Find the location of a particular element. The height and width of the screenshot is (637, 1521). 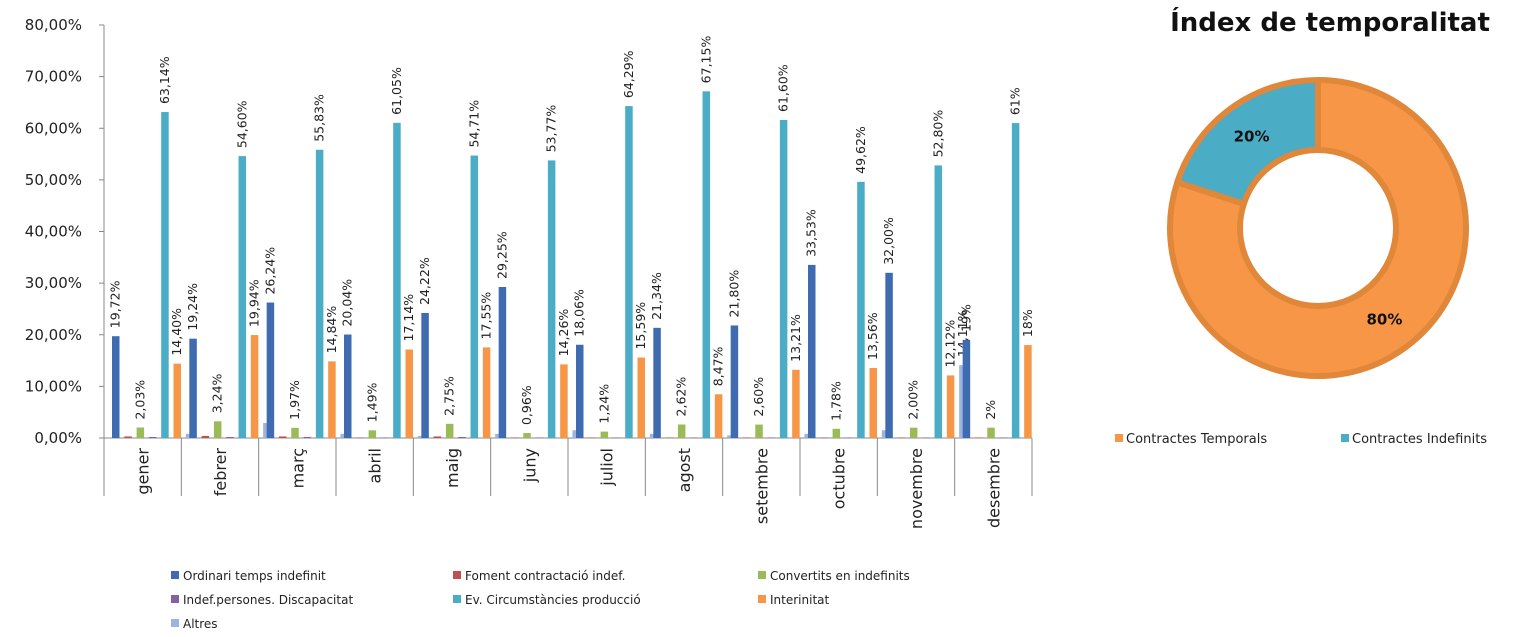

data-label: 49,62% is located at coordinates (860, 150).